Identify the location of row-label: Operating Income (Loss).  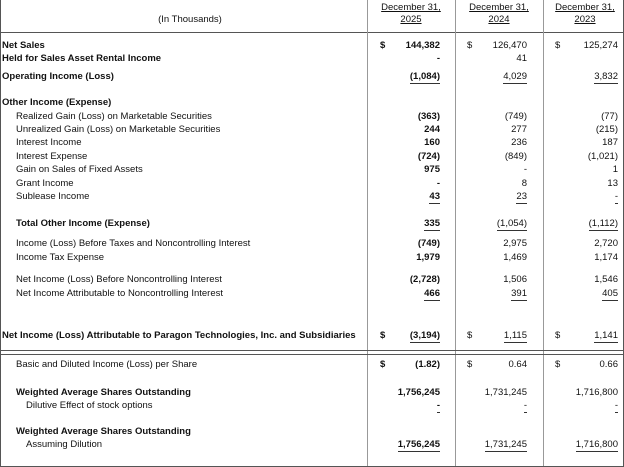
(58, 76).